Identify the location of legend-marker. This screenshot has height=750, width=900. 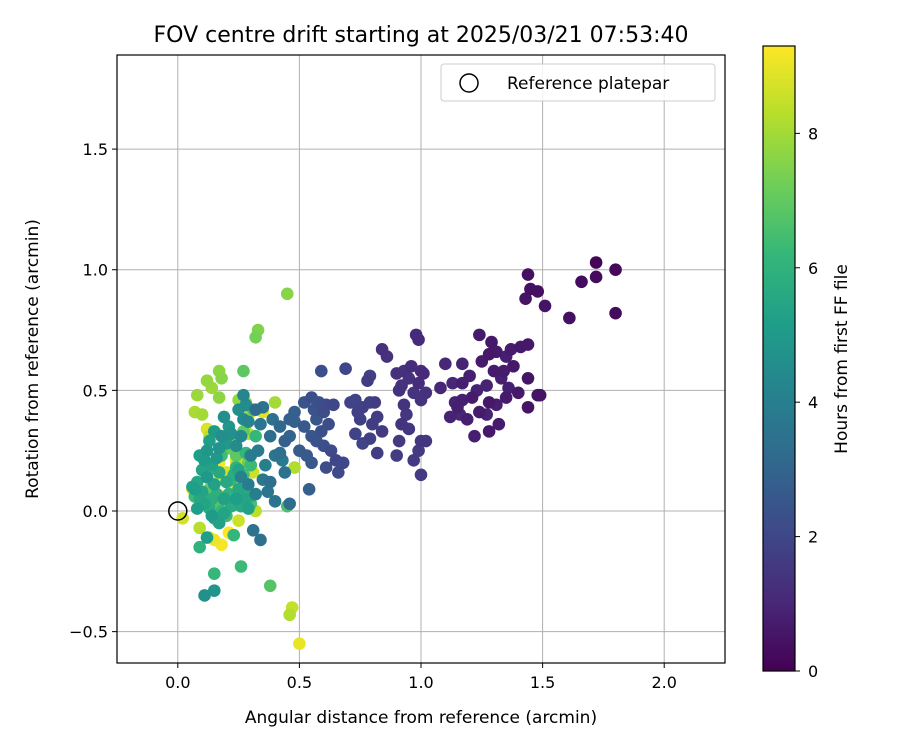
(469, 83).